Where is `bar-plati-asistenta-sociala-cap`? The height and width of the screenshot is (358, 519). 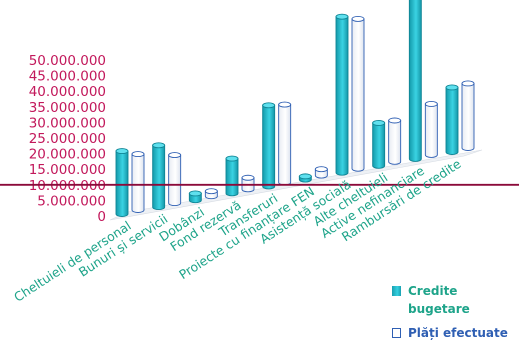 bar-plati-asistenta-sociala-cap is located at coordinates (358, 18).